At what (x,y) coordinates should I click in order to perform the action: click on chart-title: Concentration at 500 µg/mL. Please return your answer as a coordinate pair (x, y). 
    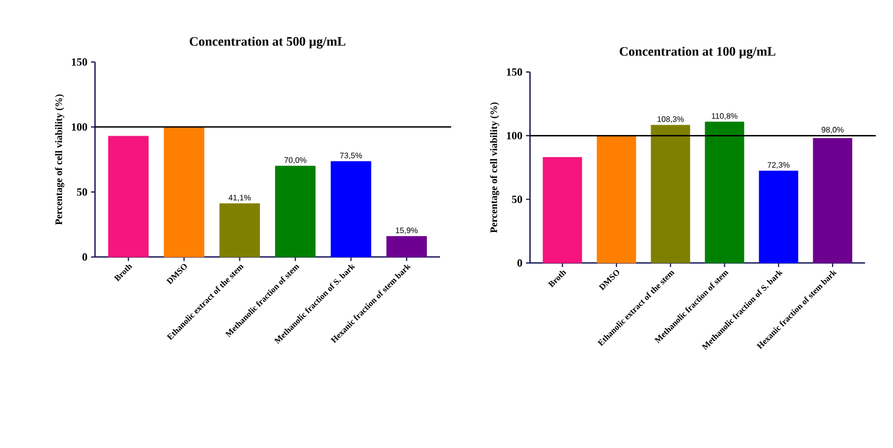
    Looking at the image, I should click on (268, 42).